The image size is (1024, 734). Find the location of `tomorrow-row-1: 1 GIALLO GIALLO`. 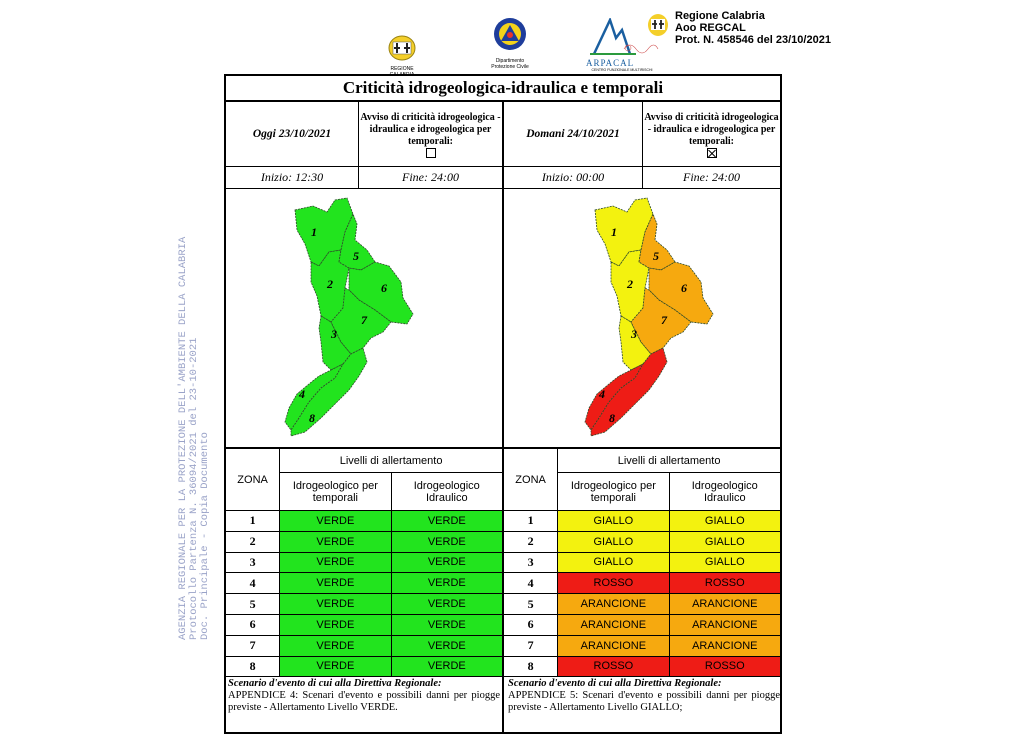

tomorrow-row-1: 1 GIALLO GIALLO is located at coordinates (642, 521).